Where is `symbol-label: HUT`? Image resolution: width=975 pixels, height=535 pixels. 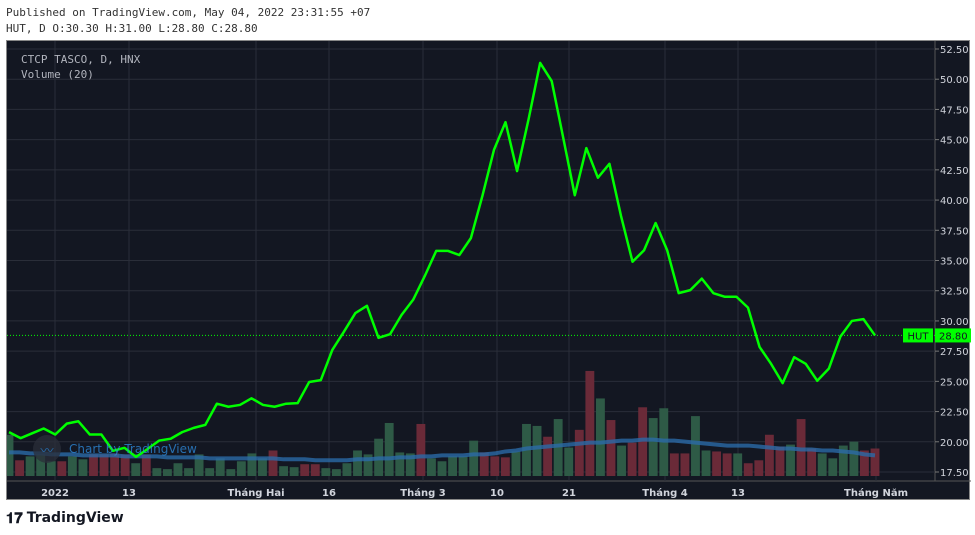
symbol-label: HUT is located at coordinates (919, 336).